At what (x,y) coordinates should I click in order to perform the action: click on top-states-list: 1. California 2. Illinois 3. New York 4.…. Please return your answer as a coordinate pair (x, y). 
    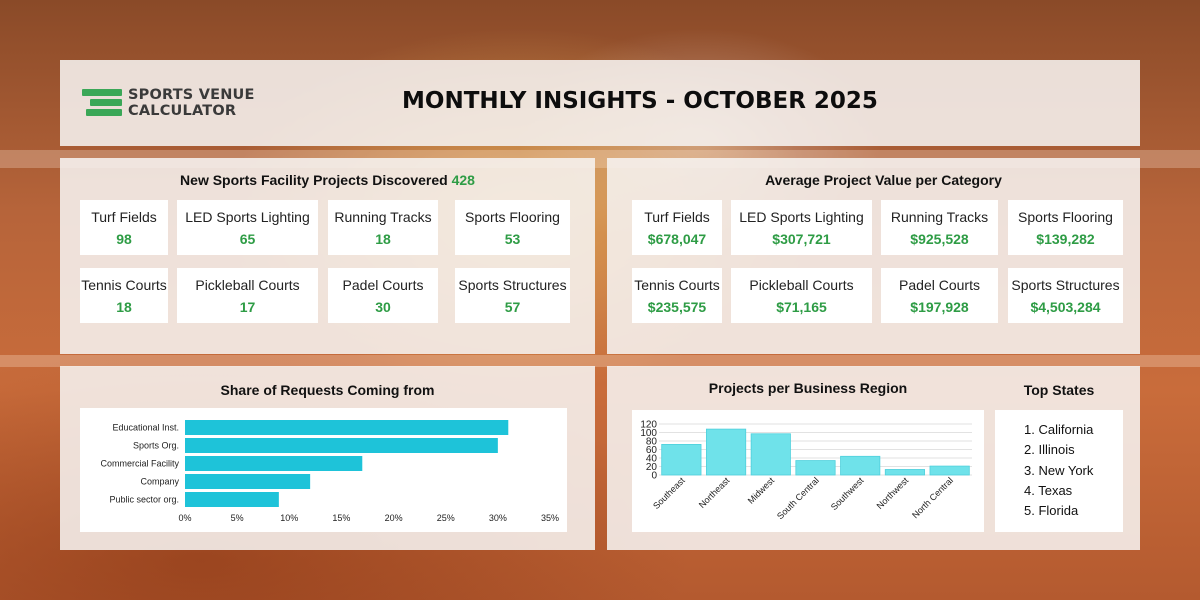
    Looking at the image, I should click on (1058, 470).